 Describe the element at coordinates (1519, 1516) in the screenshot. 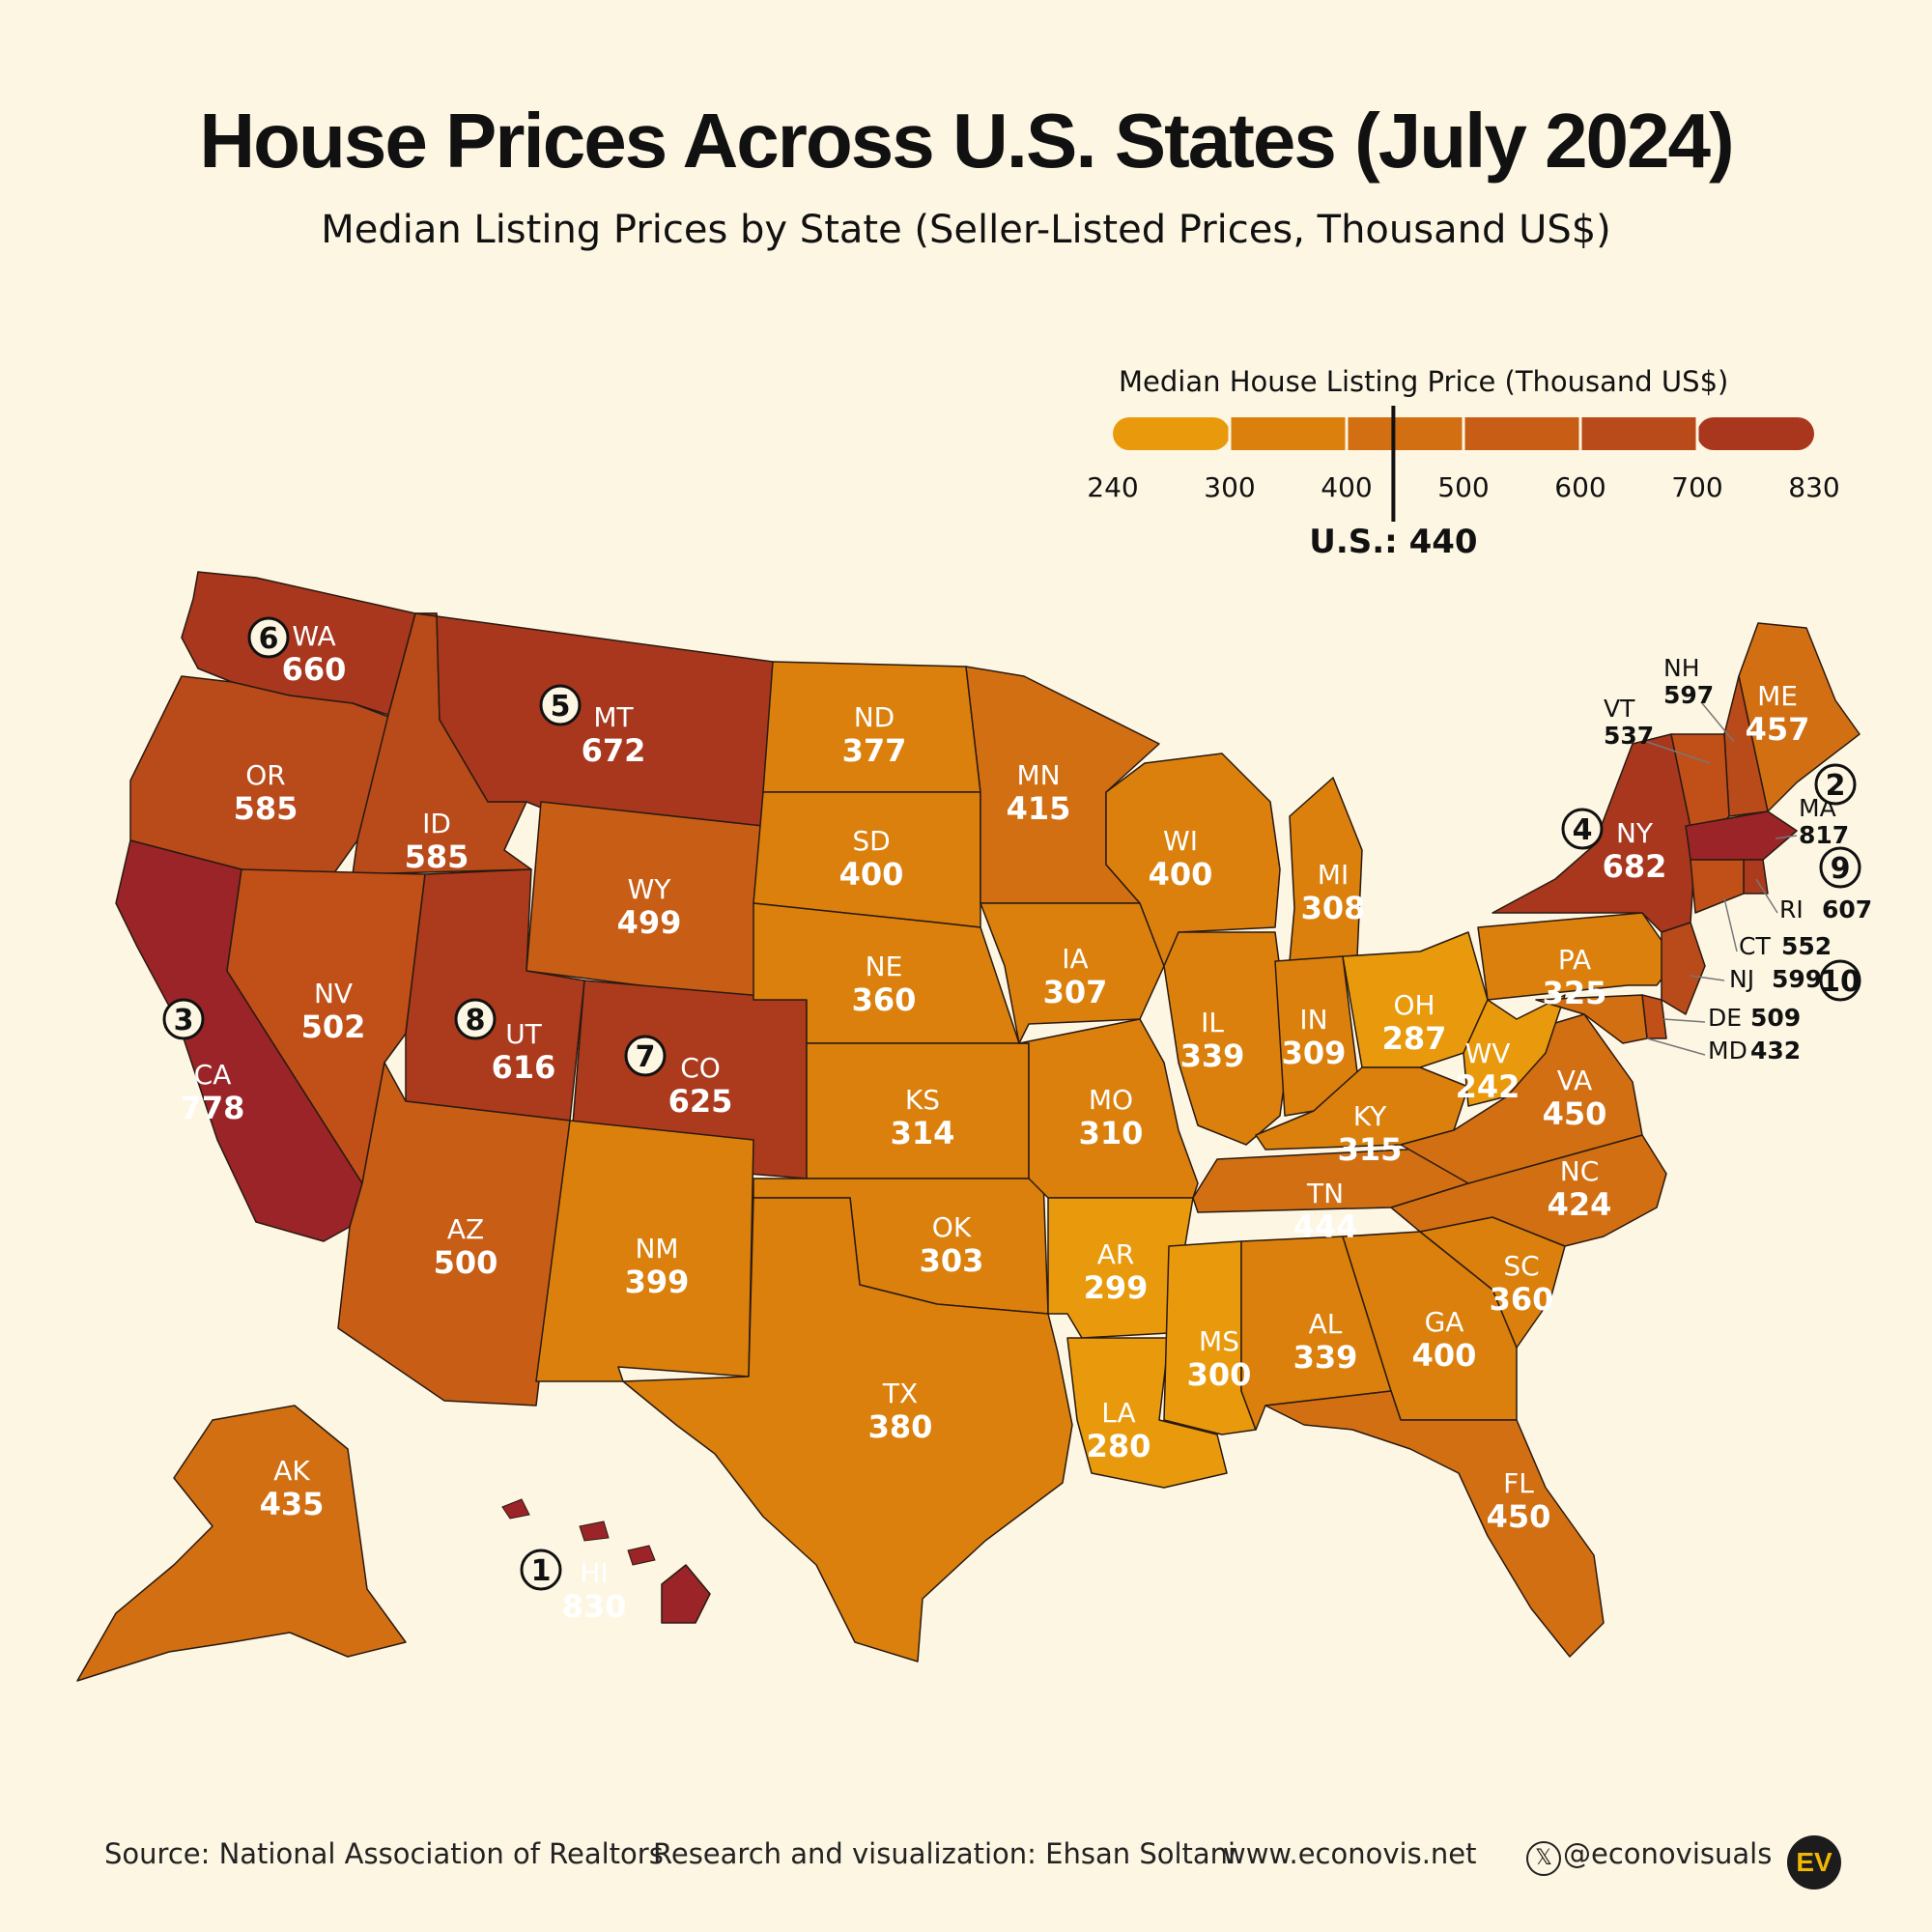

I see `state-value-label: 450` at that location.